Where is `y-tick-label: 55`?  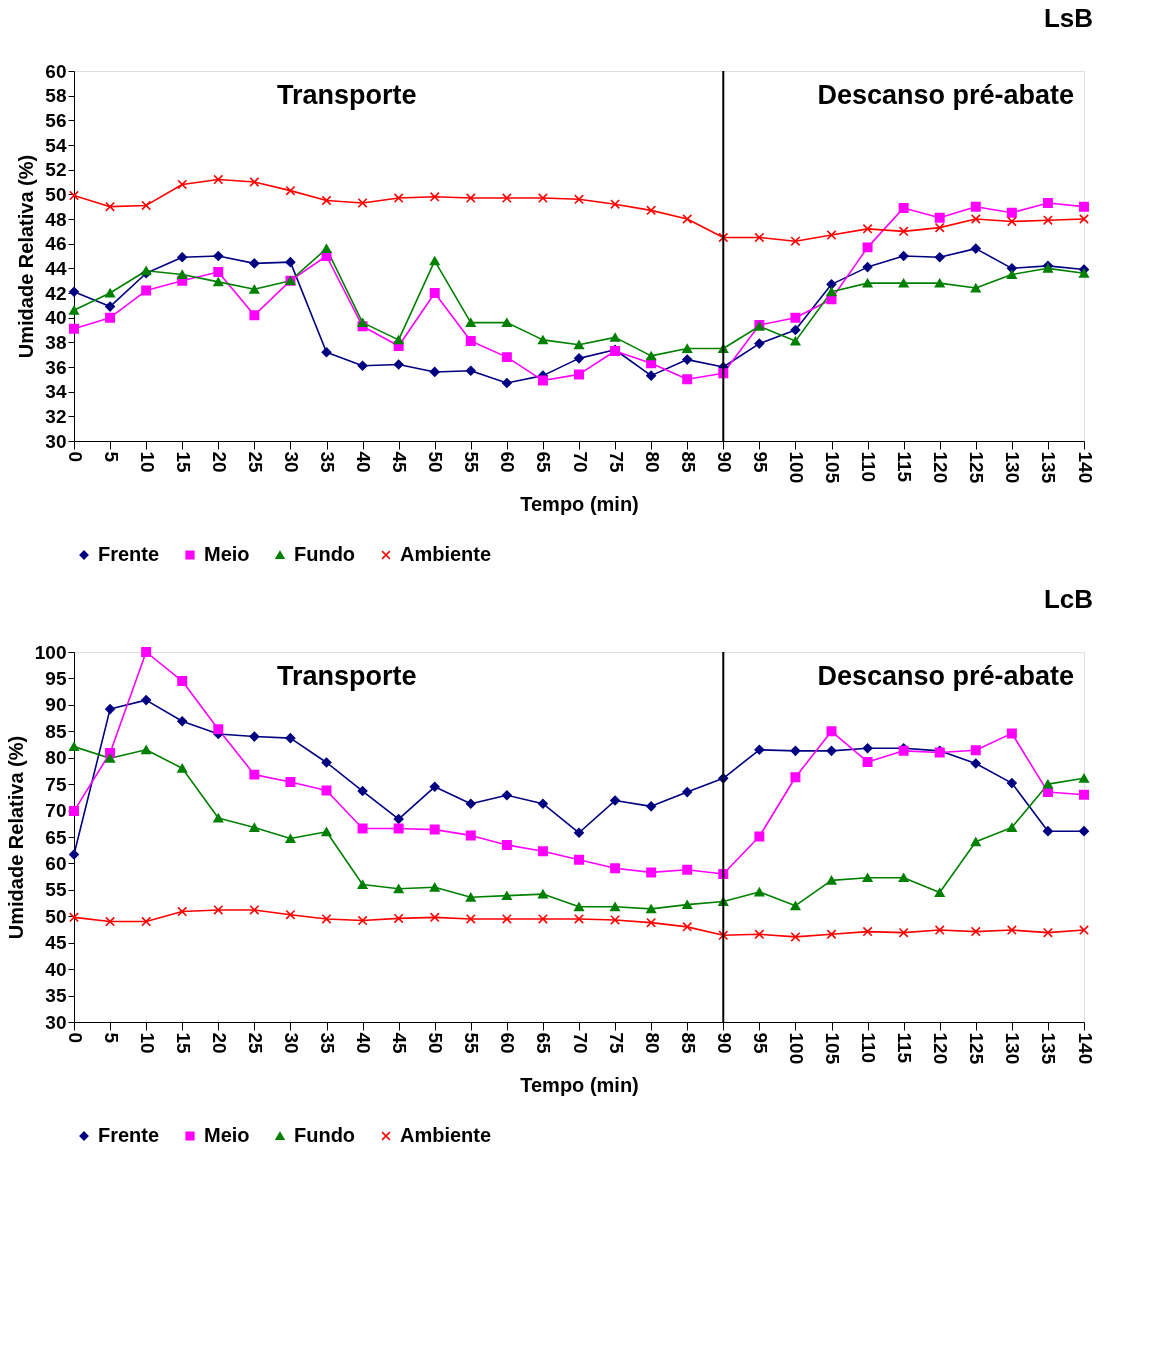
y-tick-label: 55 is located at coordinates (56, 890).